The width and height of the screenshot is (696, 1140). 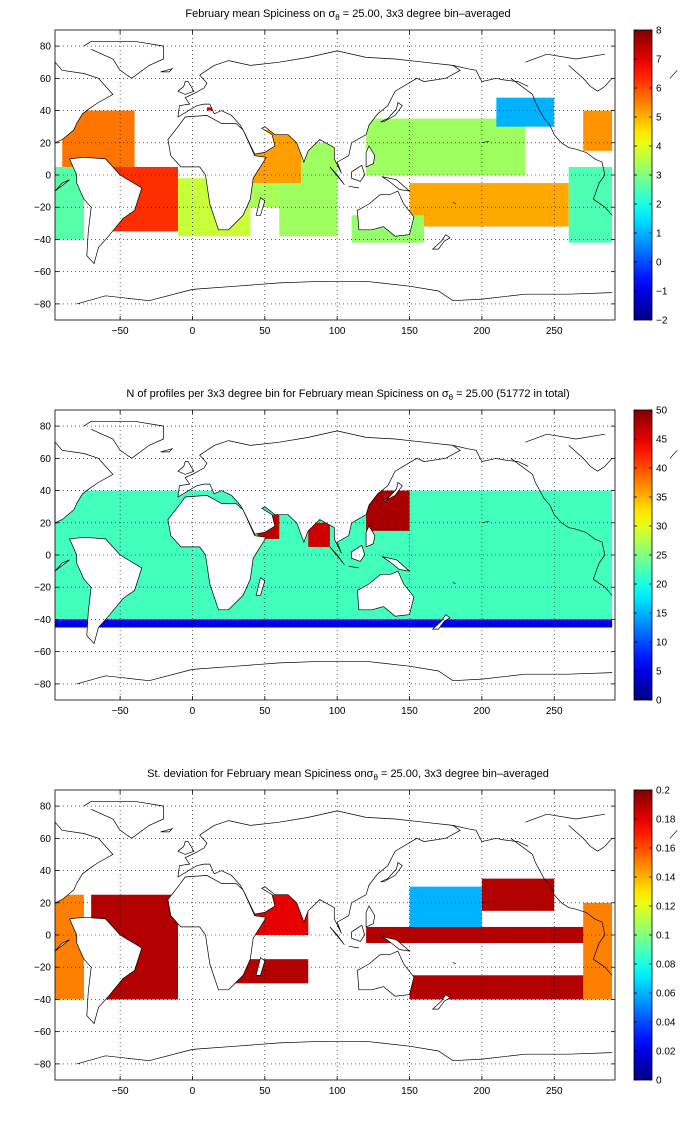 What do you see at coordinates (659, 31) in the screenshot?
I see `colorbar-tick-label: 8` at bounding box center [659, 31].